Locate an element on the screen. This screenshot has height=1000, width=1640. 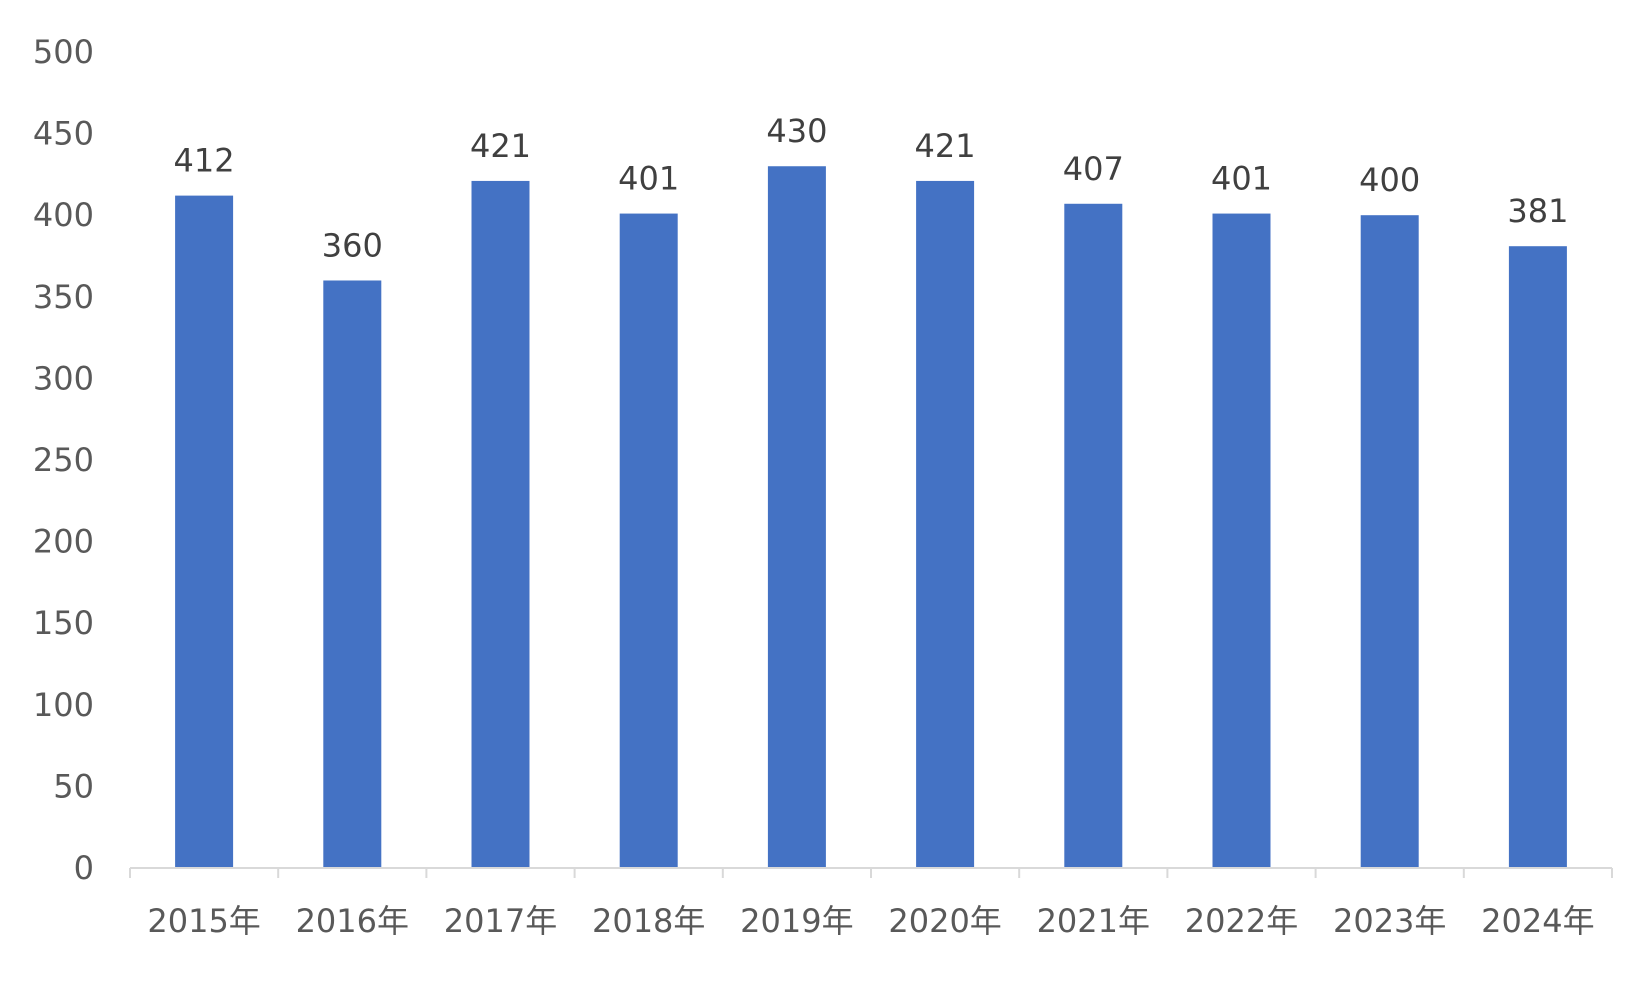
y-tick-label: 300 is located at coordinates (63, 378).